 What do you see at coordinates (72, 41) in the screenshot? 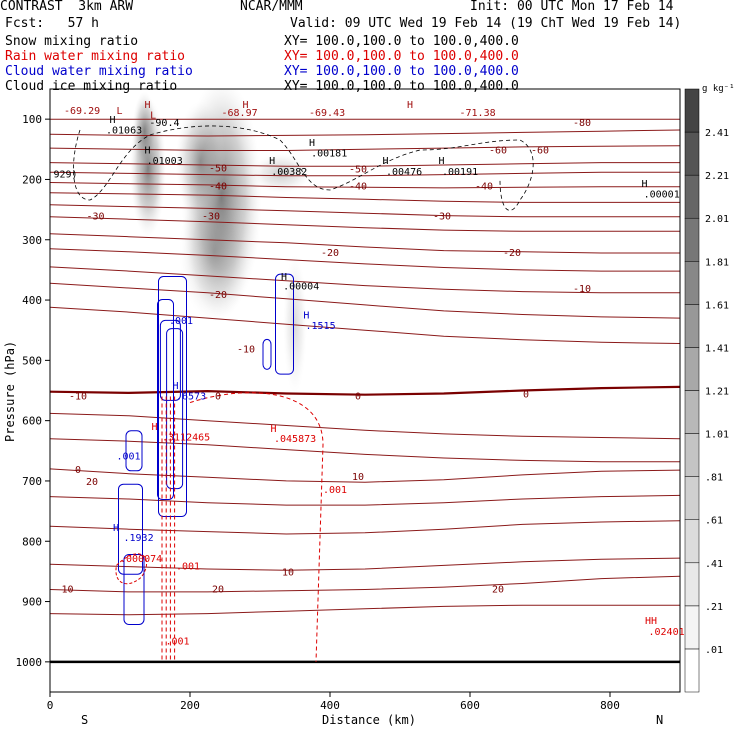
I see `field-name: Snow mixing ratio` at bounding box center [72, 41].